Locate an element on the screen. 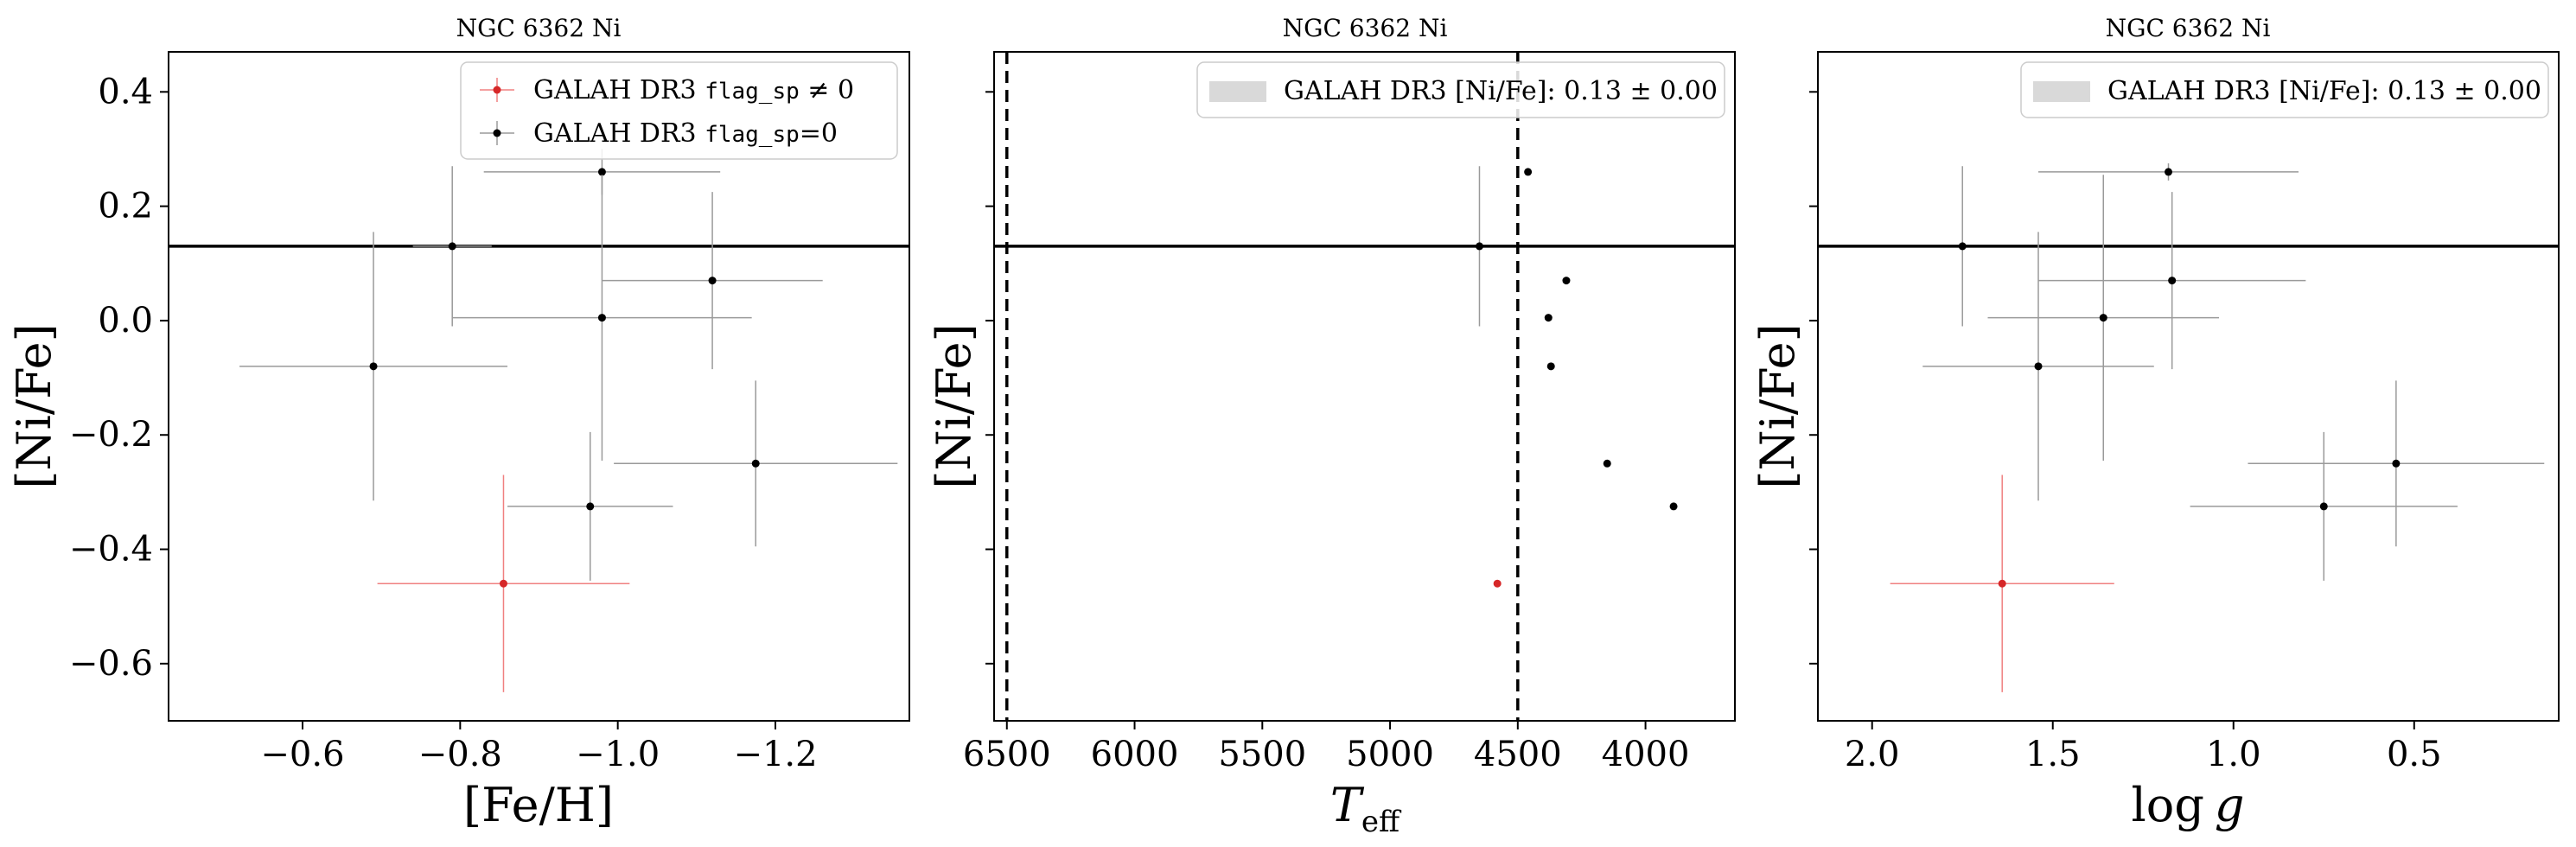  x-tick-label: −1.2 is located at coordinates (775, 754).